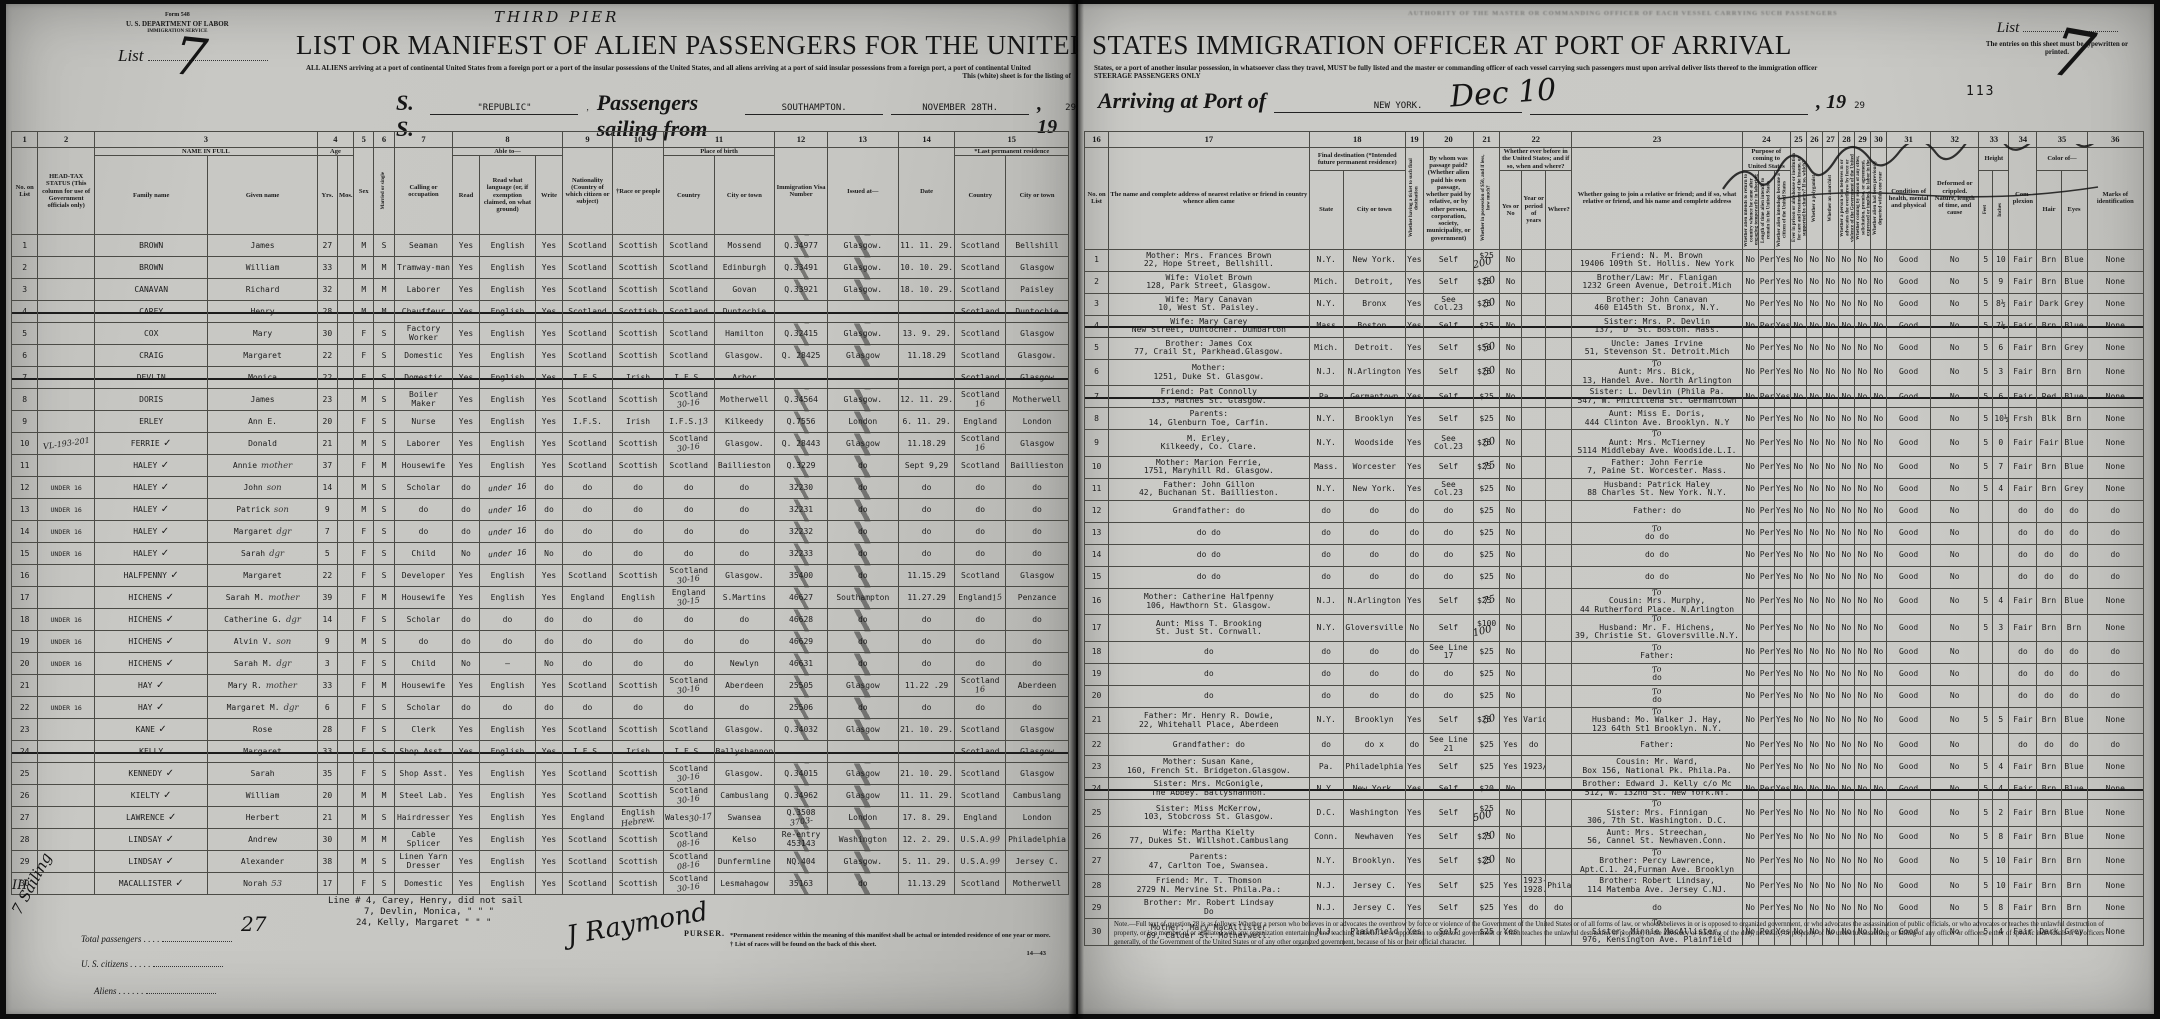  What do you see at coordinates (1503, 93) in the screenshot?
I see `arrival-date-handwritten: Dec 10` at bounding box center [1503, 93].